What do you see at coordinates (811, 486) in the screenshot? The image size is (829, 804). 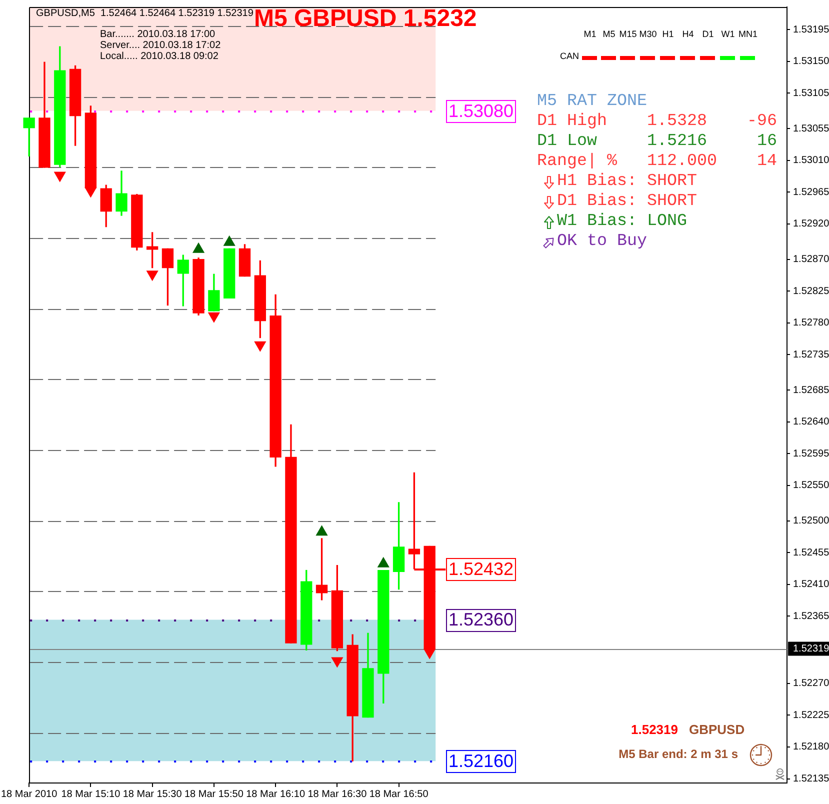 I see `y-tick-label: 1.52550` at bounding box center [811, 486].